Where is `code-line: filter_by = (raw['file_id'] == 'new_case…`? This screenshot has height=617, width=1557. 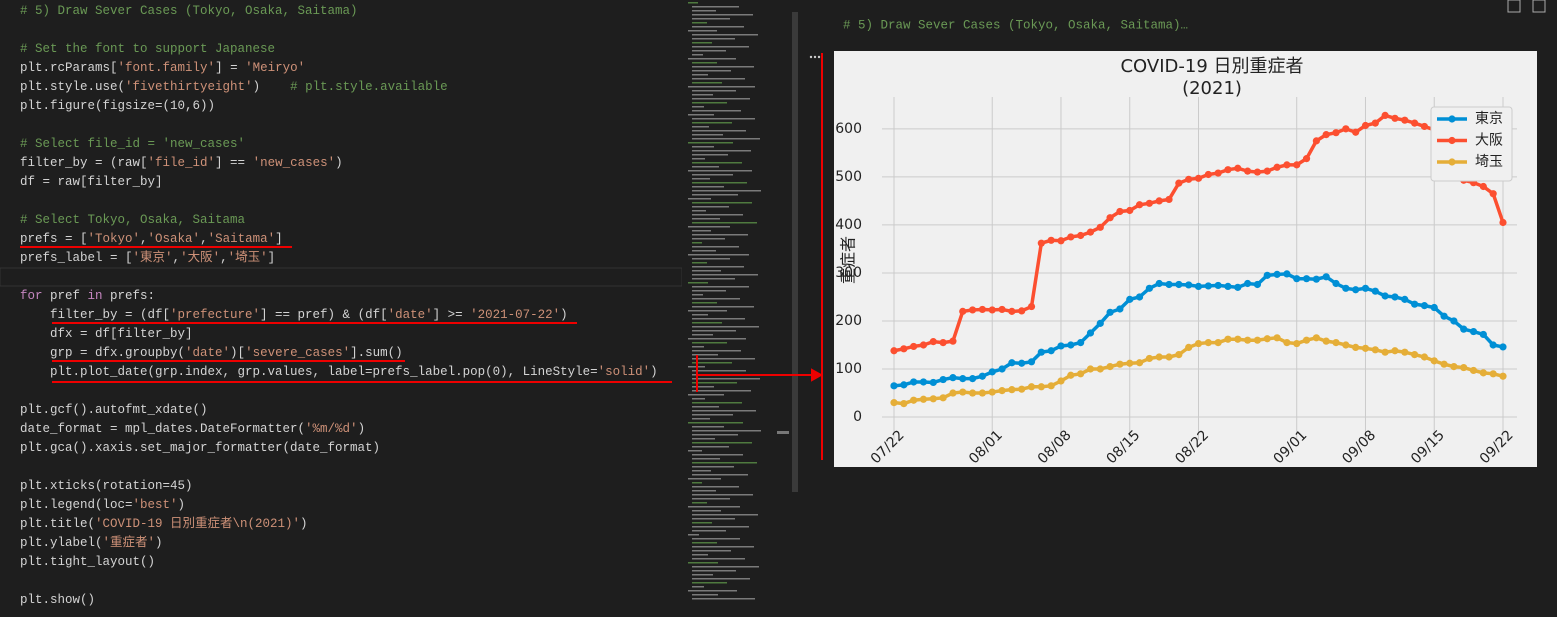 code-line: filter_by = (raw['file_id'] == 'new_case… is located at coordinates (181, 163).